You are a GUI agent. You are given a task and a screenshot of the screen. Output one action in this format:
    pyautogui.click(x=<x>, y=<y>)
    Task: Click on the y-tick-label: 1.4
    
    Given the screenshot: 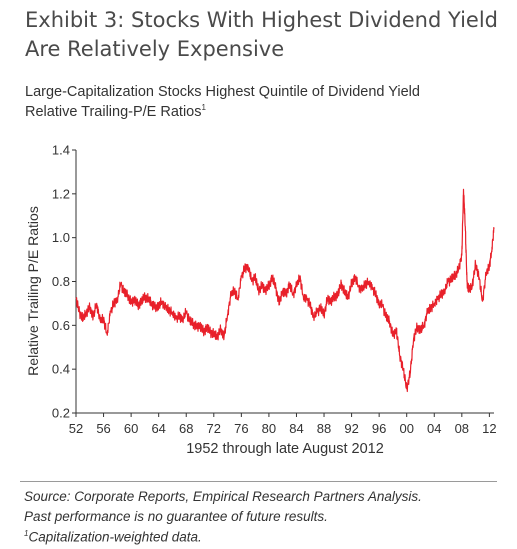 What is the action you would take?
    pyautogui.click(x=61, y=150)
    